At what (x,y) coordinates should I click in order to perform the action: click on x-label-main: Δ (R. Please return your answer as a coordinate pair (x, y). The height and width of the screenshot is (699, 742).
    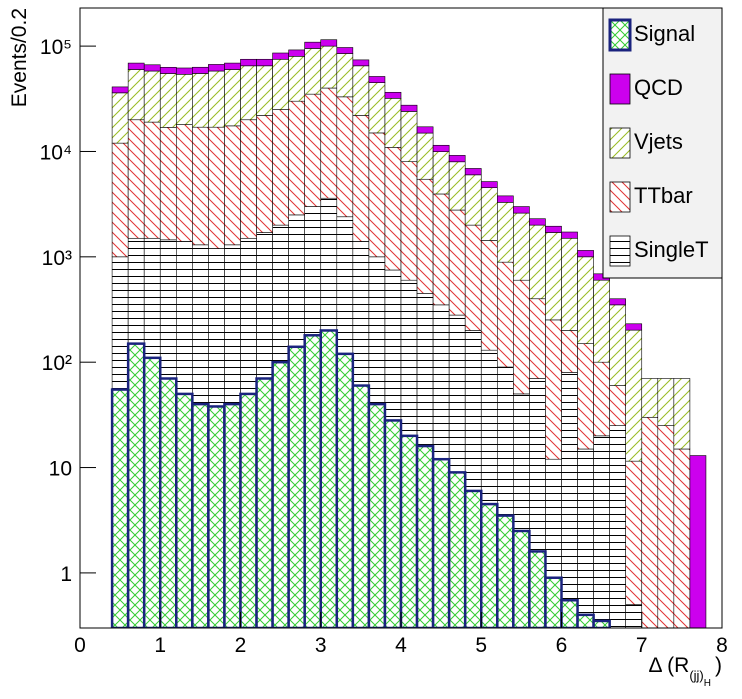
    Looking at the image, I should click on (668, 665).